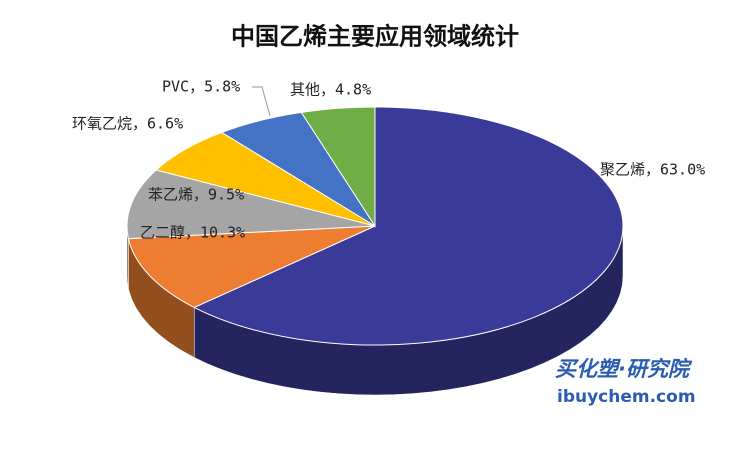 This screenshot has width=750, height=450. I want to click on data-label: 其他，4.8%, so click(330, 90).